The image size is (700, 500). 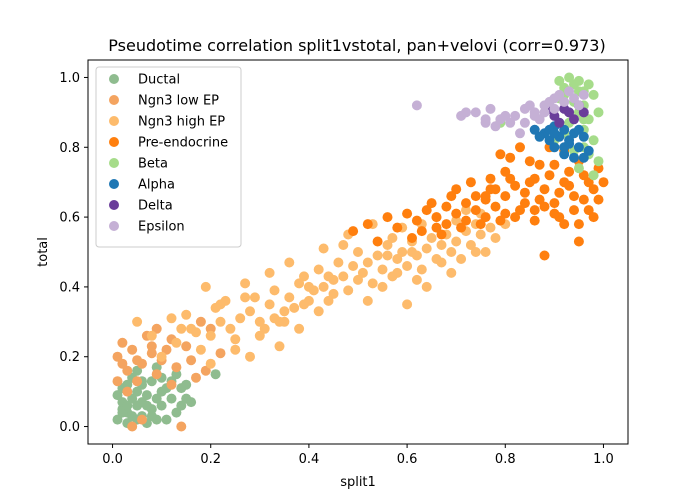 I want to click on series-epsilon, so click(x=500, y=112).